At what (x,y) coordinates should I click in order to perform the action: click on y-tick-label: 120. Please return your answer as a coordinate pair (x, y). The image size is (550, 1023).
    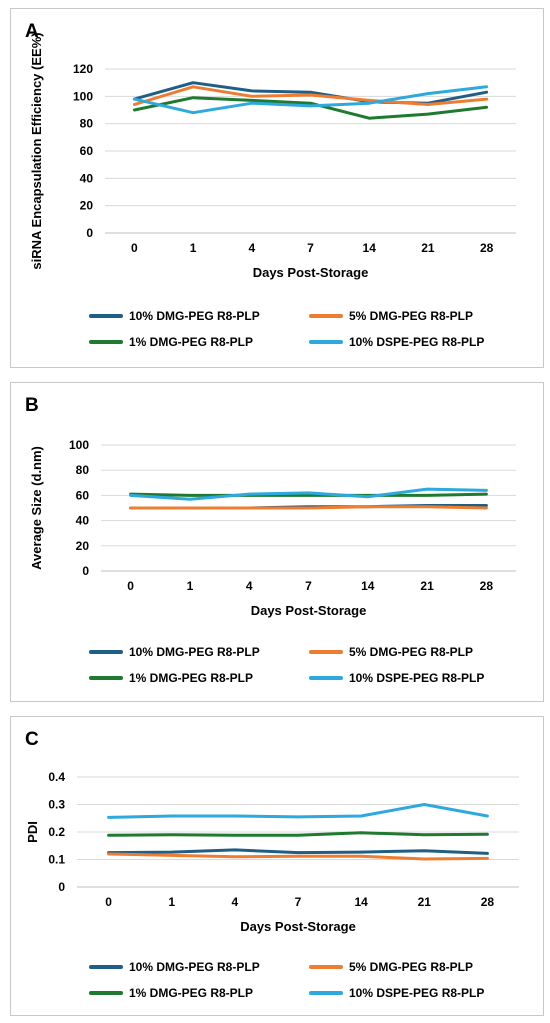
    Looking at the image, I should click on (83, 69).